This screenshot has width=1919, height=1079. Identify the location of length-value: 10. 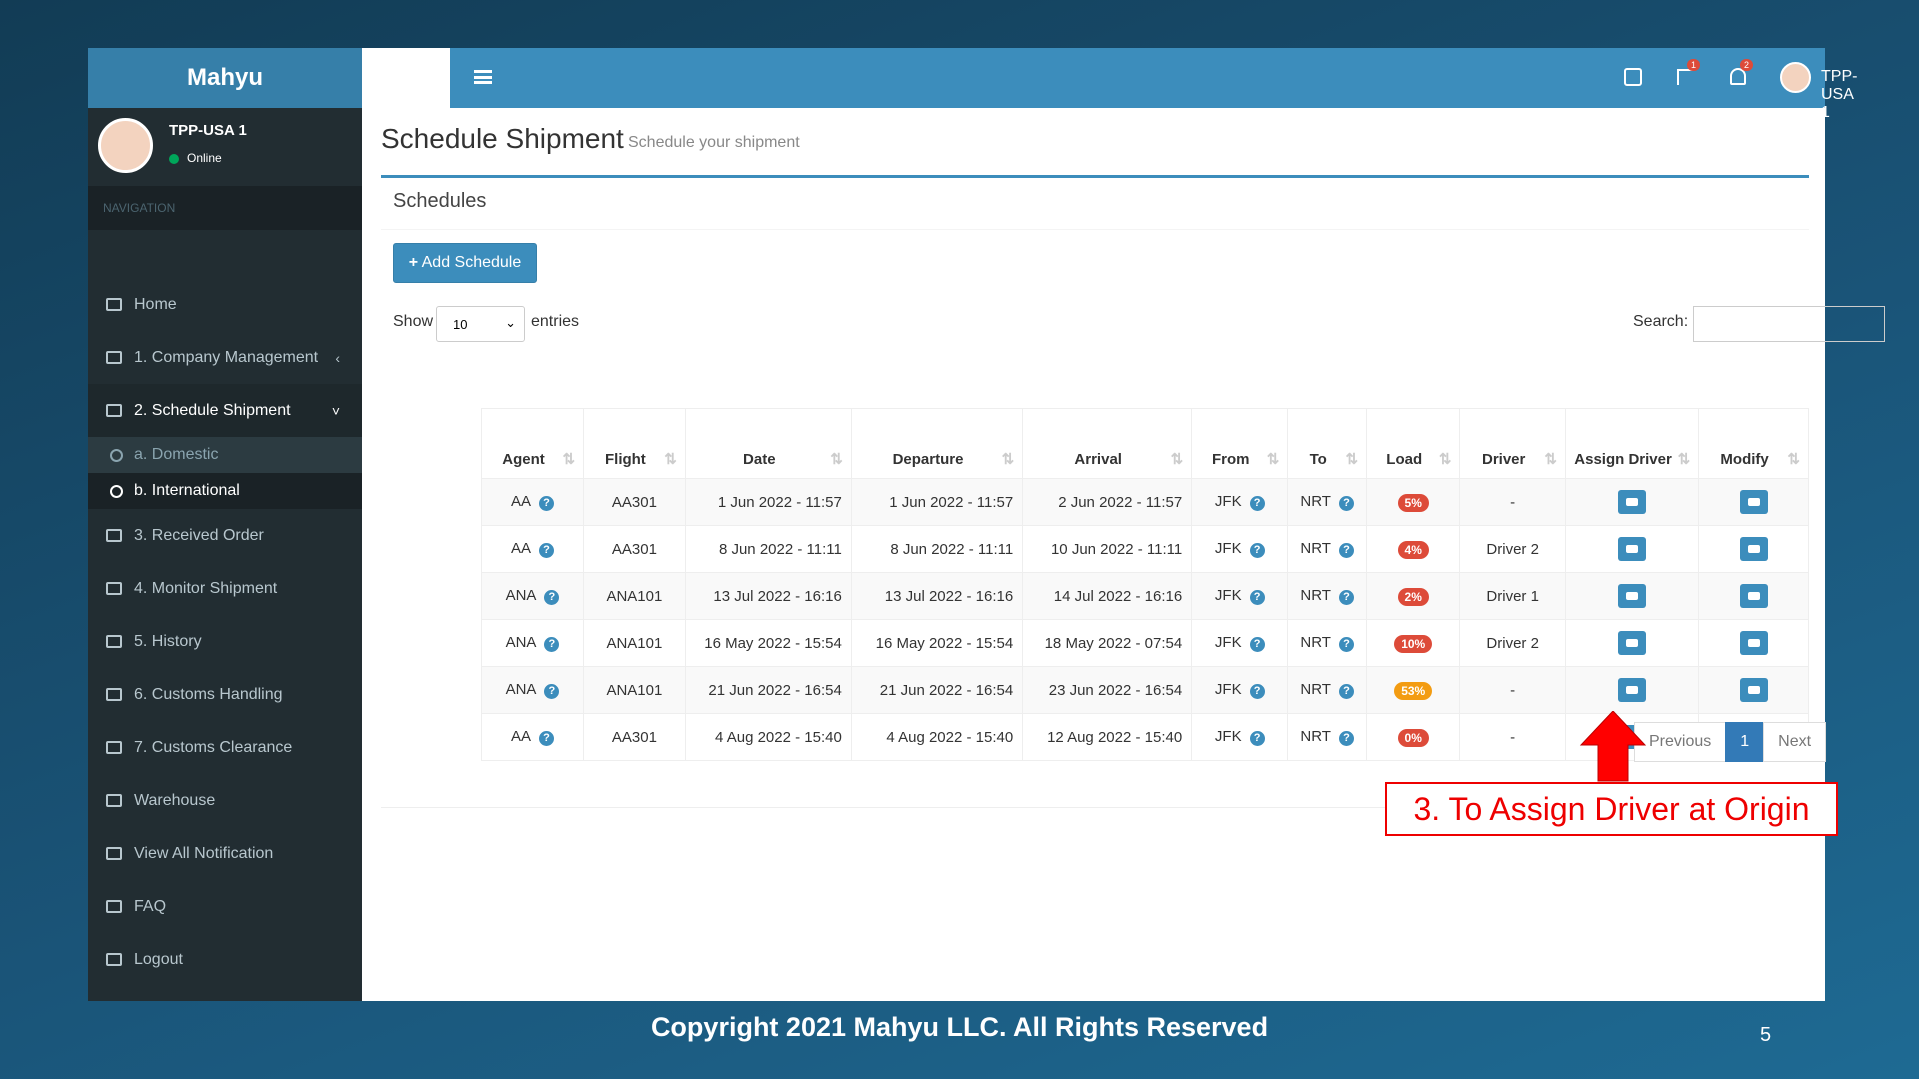
(460, 324).